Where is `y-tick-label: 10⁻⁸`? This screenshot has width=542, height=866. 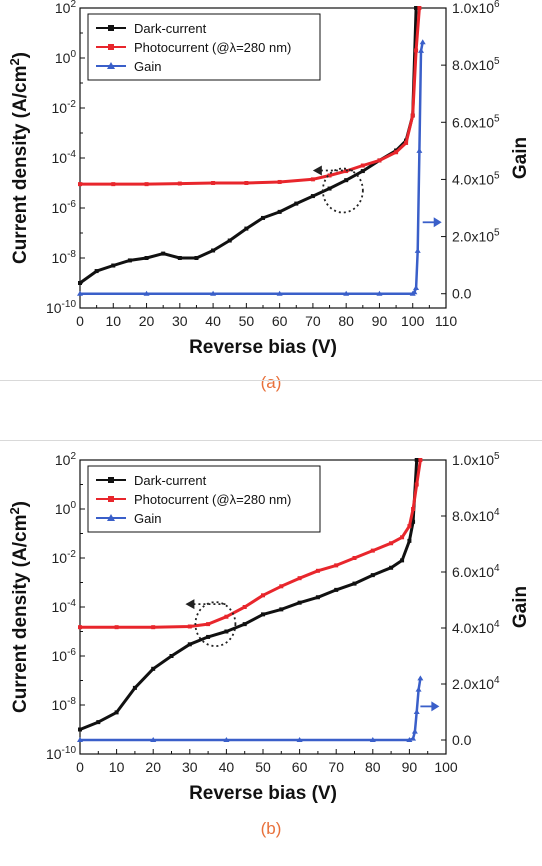
y-tick-label: 10⁻⁸ is located at coordinates (64, 704).